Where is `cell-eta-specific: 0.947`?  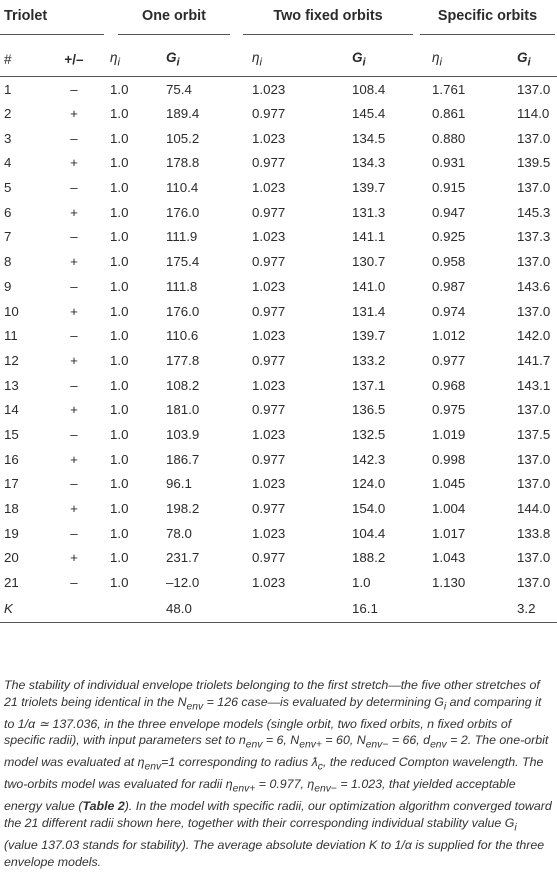
cell-eta-specific: 0.947 is located at coordinates (449, 212).